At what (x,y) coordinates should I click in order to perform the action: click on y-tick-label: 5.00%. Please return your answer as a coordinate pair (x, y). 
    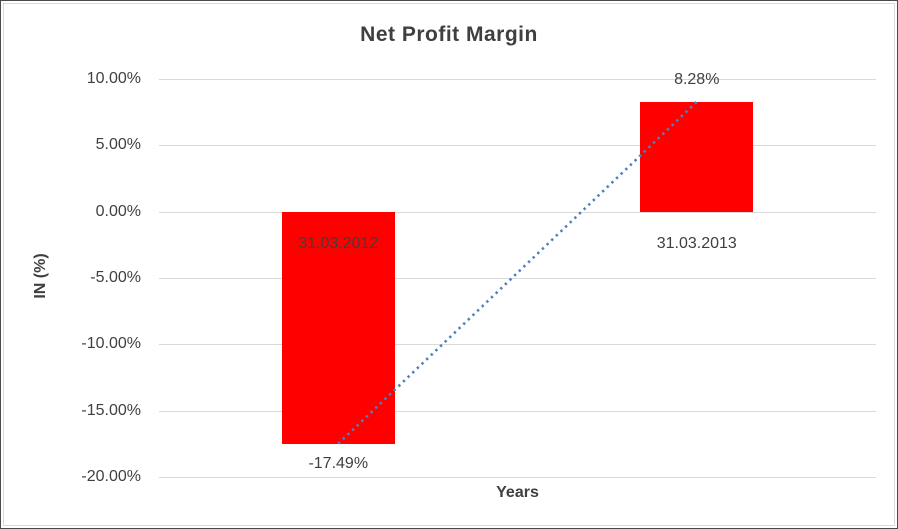
    Looking at the image, I should click on (118, 145).